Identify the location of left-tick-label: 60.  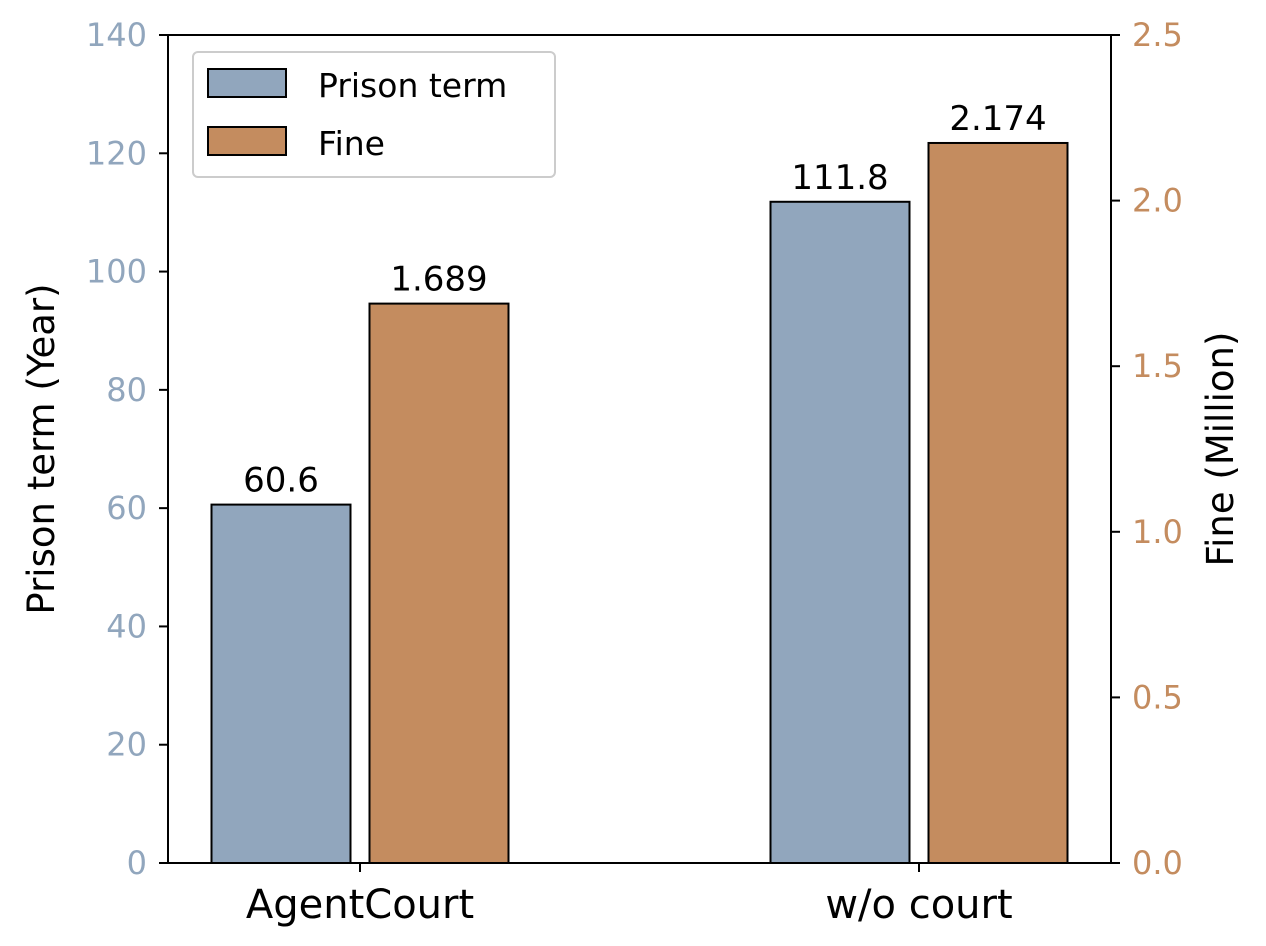
(126, 508).